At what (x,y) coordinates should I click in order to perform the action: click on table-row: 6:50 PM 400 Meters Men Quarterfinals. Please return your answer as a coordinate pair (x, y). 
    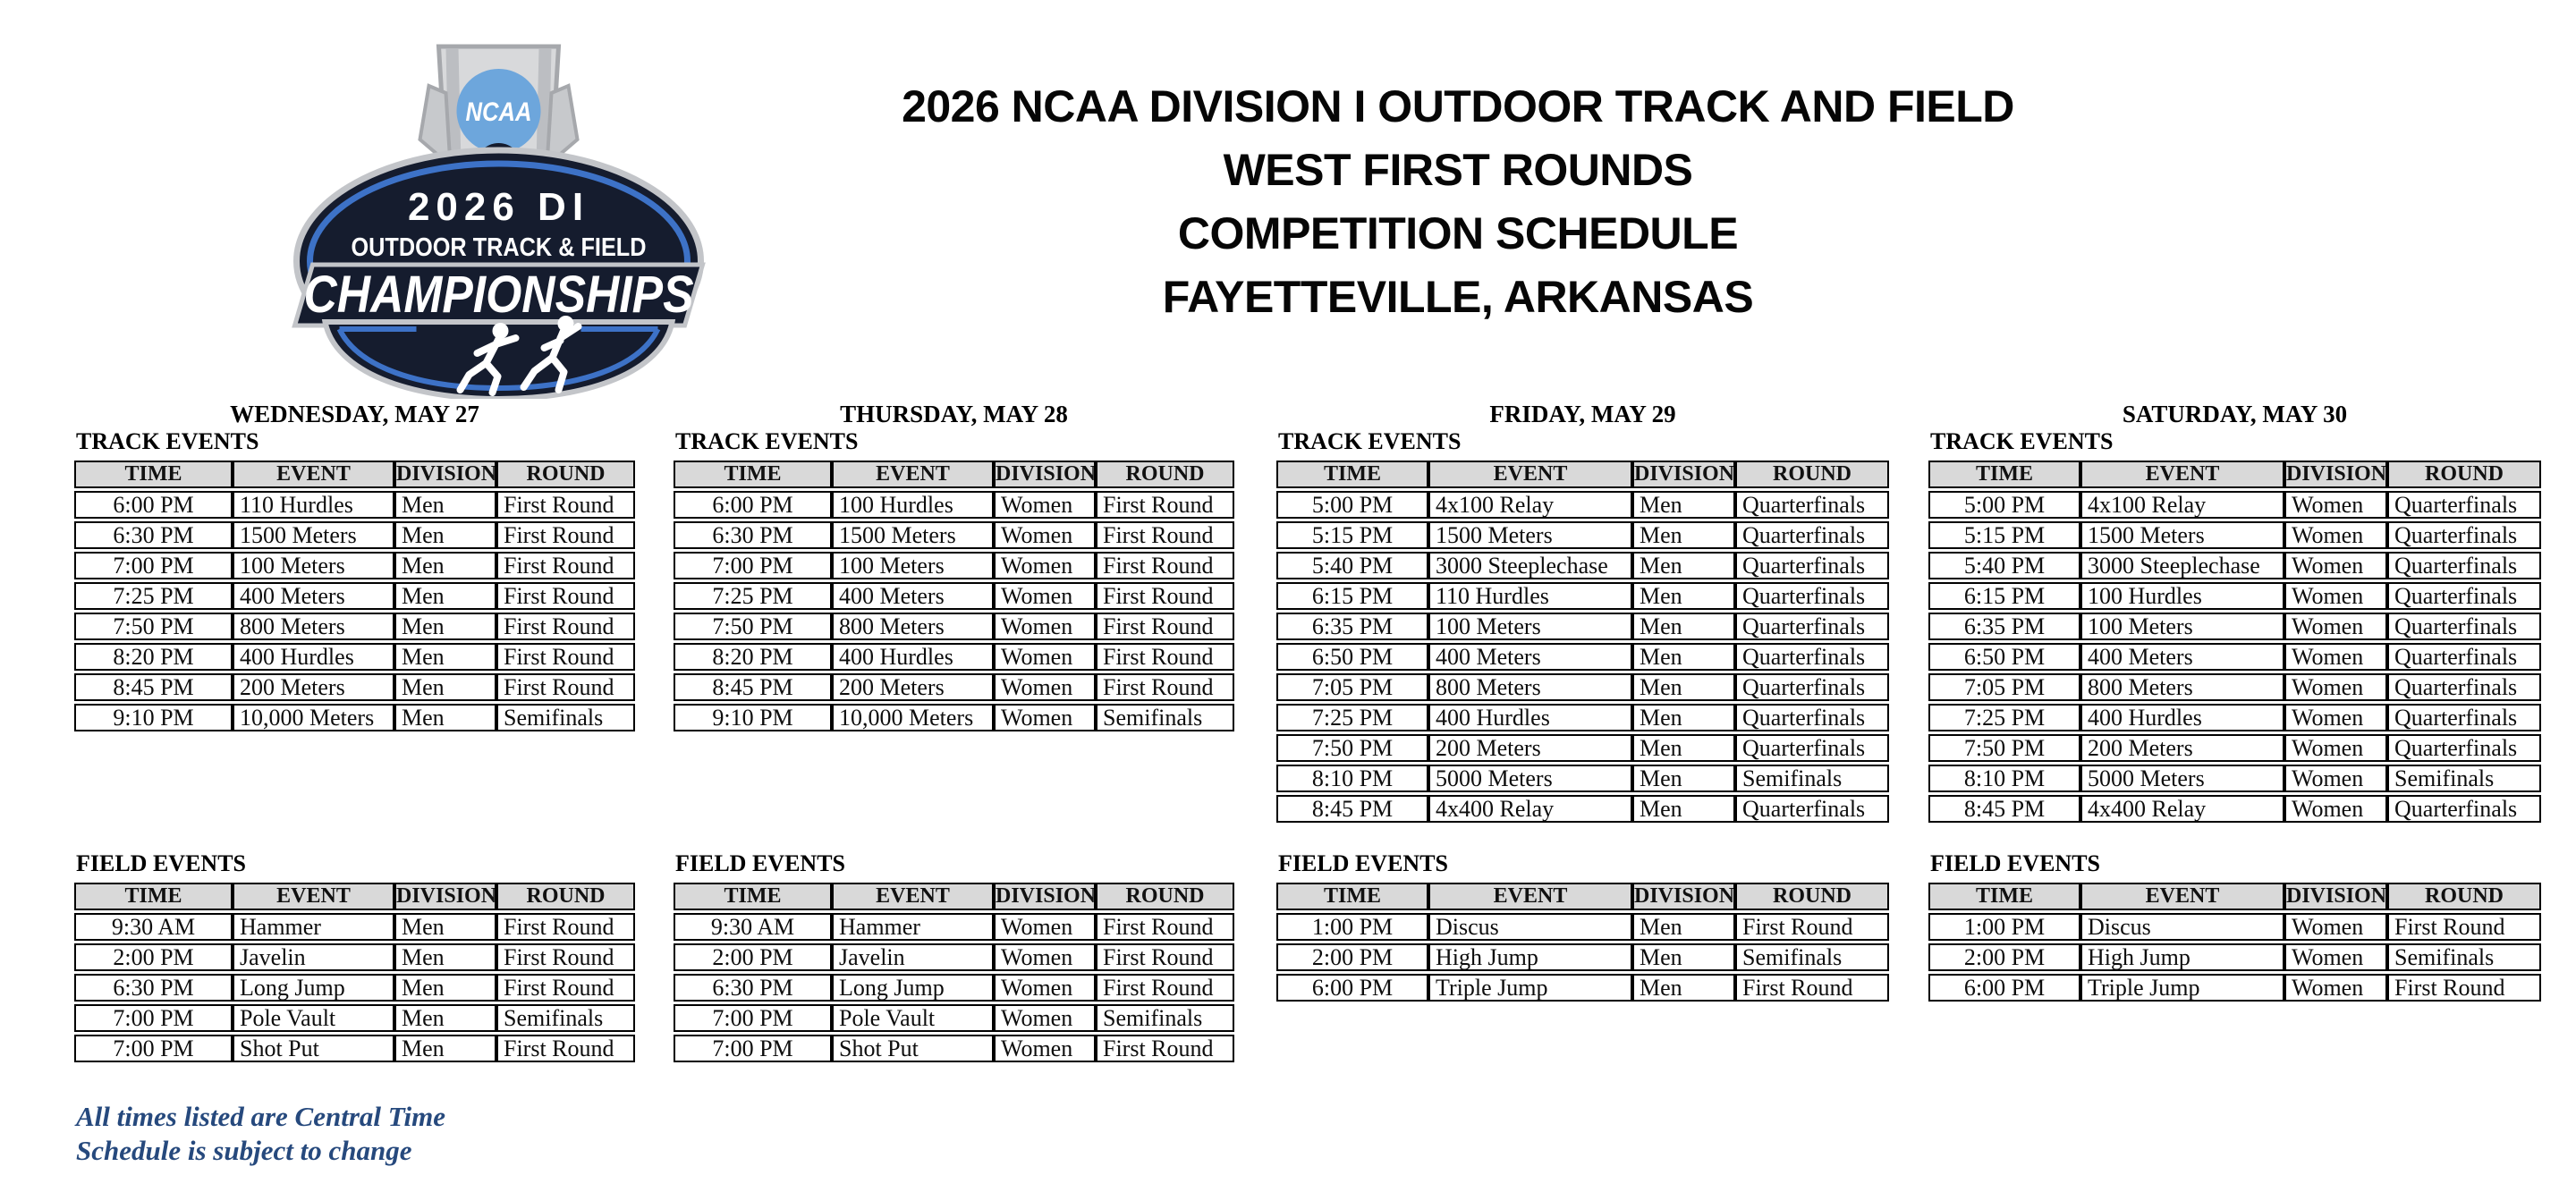
    Looking at the image, I should click on (1582, 657).